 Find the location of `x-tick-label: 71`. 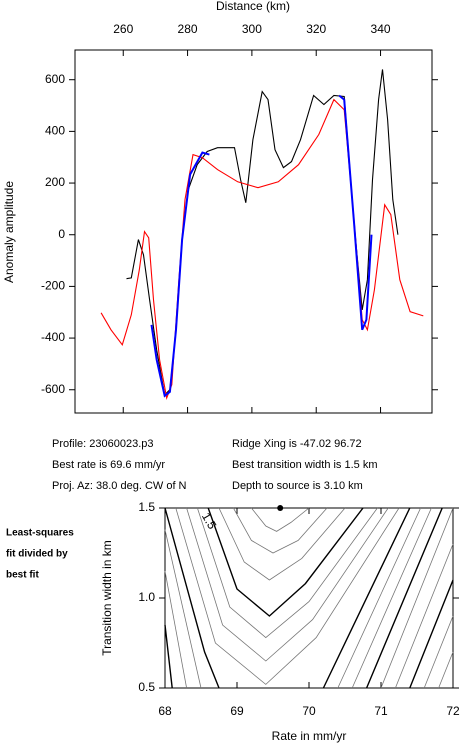

x-tick-label: 71 is located at coordinates (381, 711).